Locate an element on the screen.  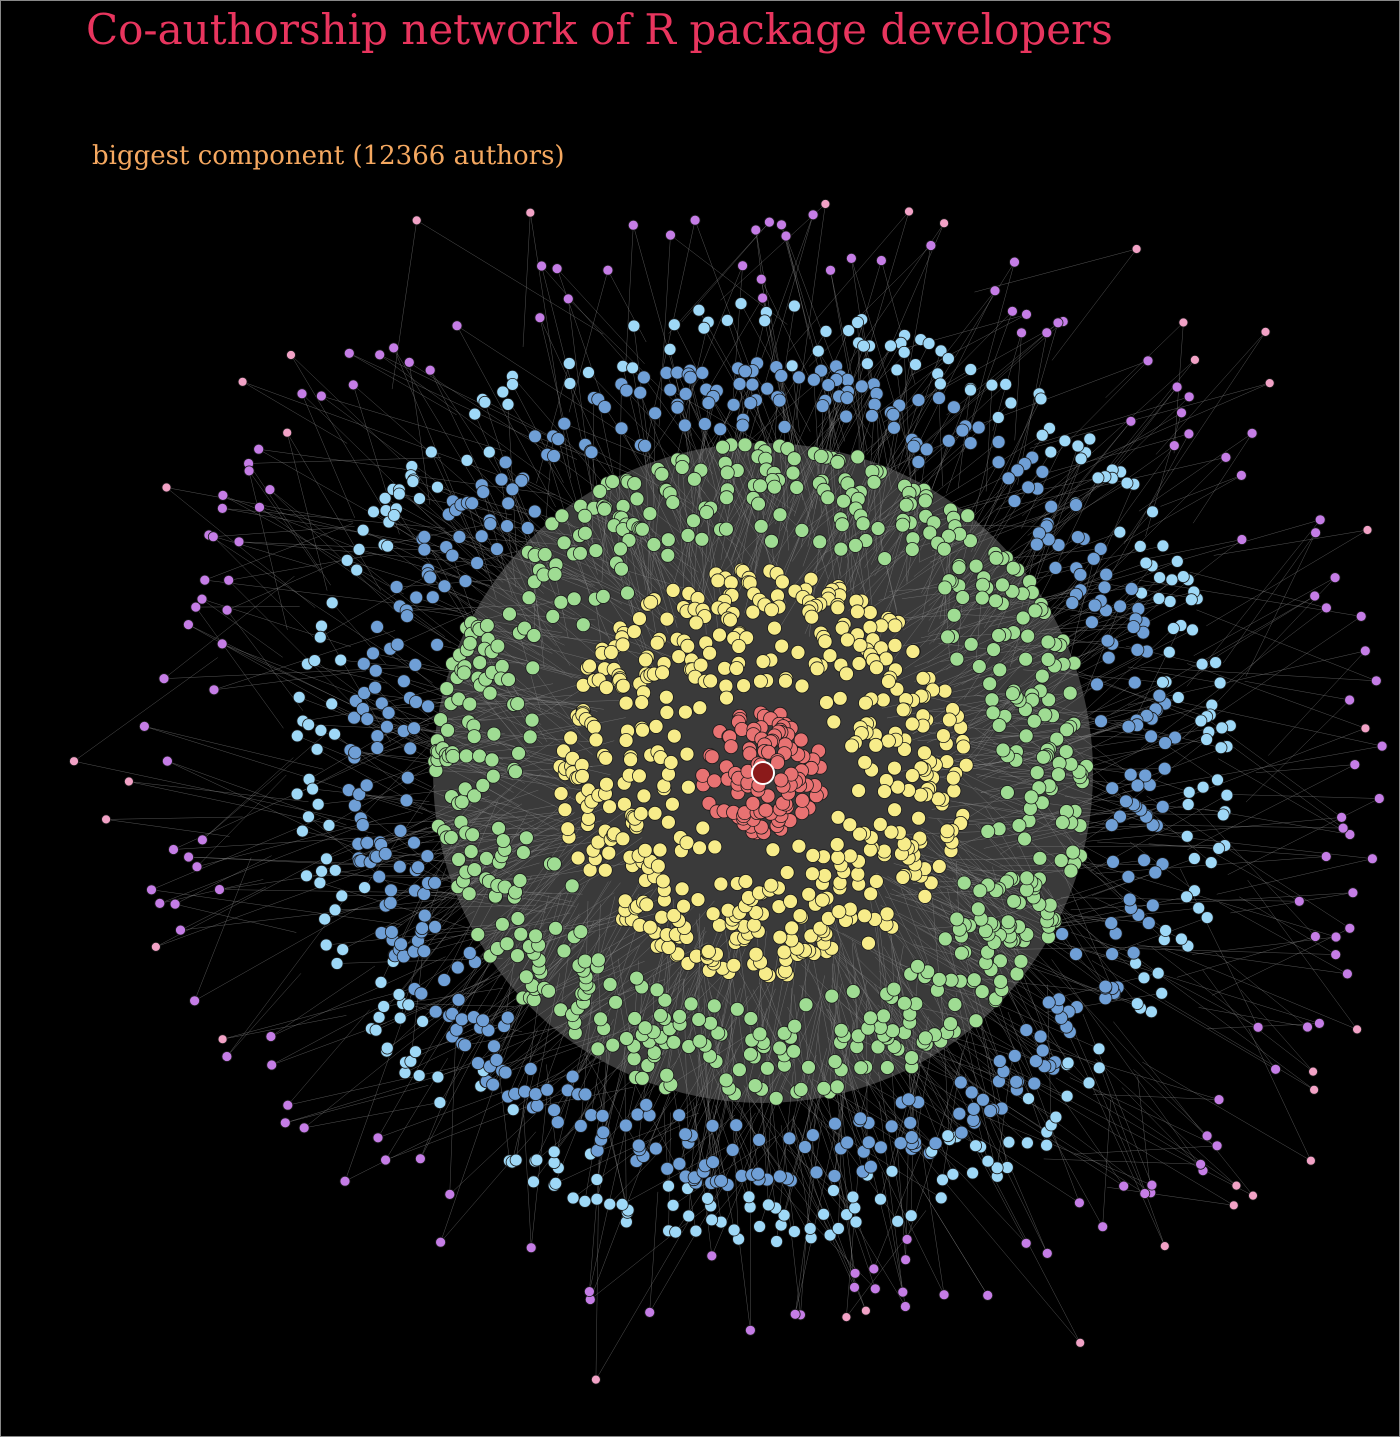
author-node-core is located at coordinates (777, 762).